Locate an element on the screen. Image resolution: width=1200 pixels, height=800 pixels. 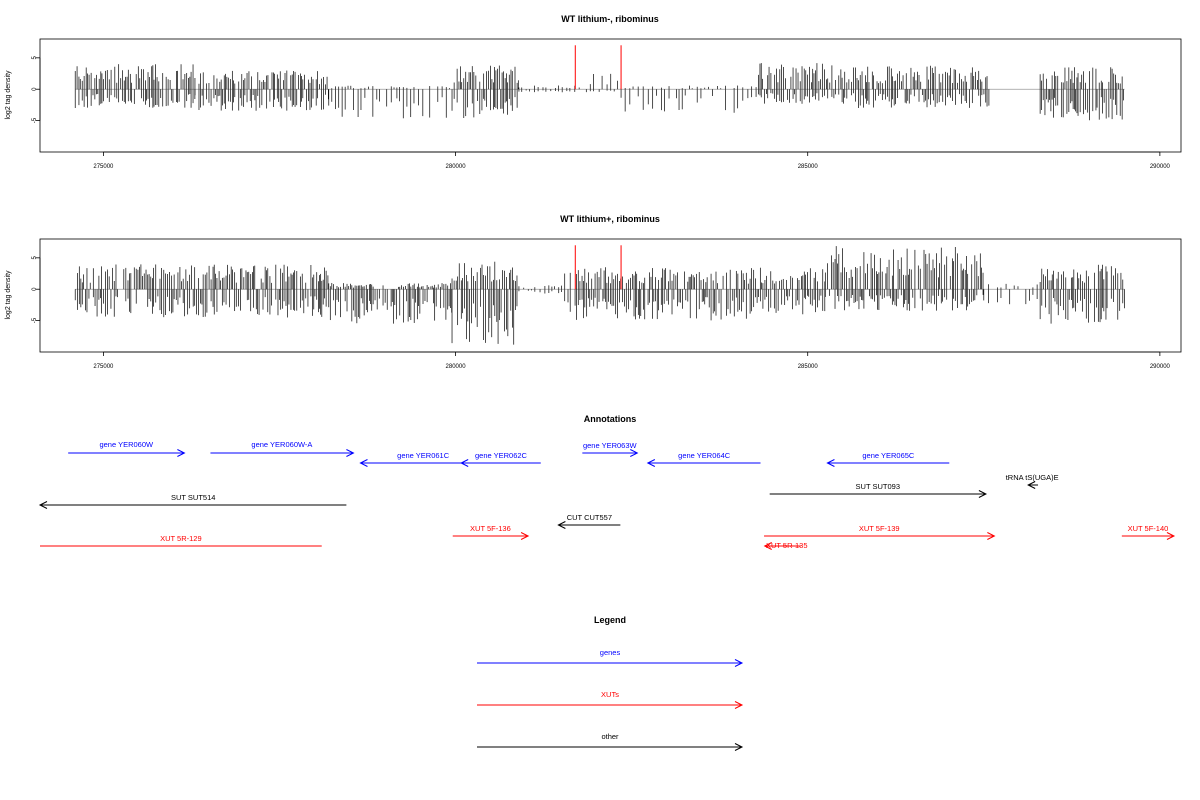
annotation-feature: gene YER061C is located at coordinates (422, 459).